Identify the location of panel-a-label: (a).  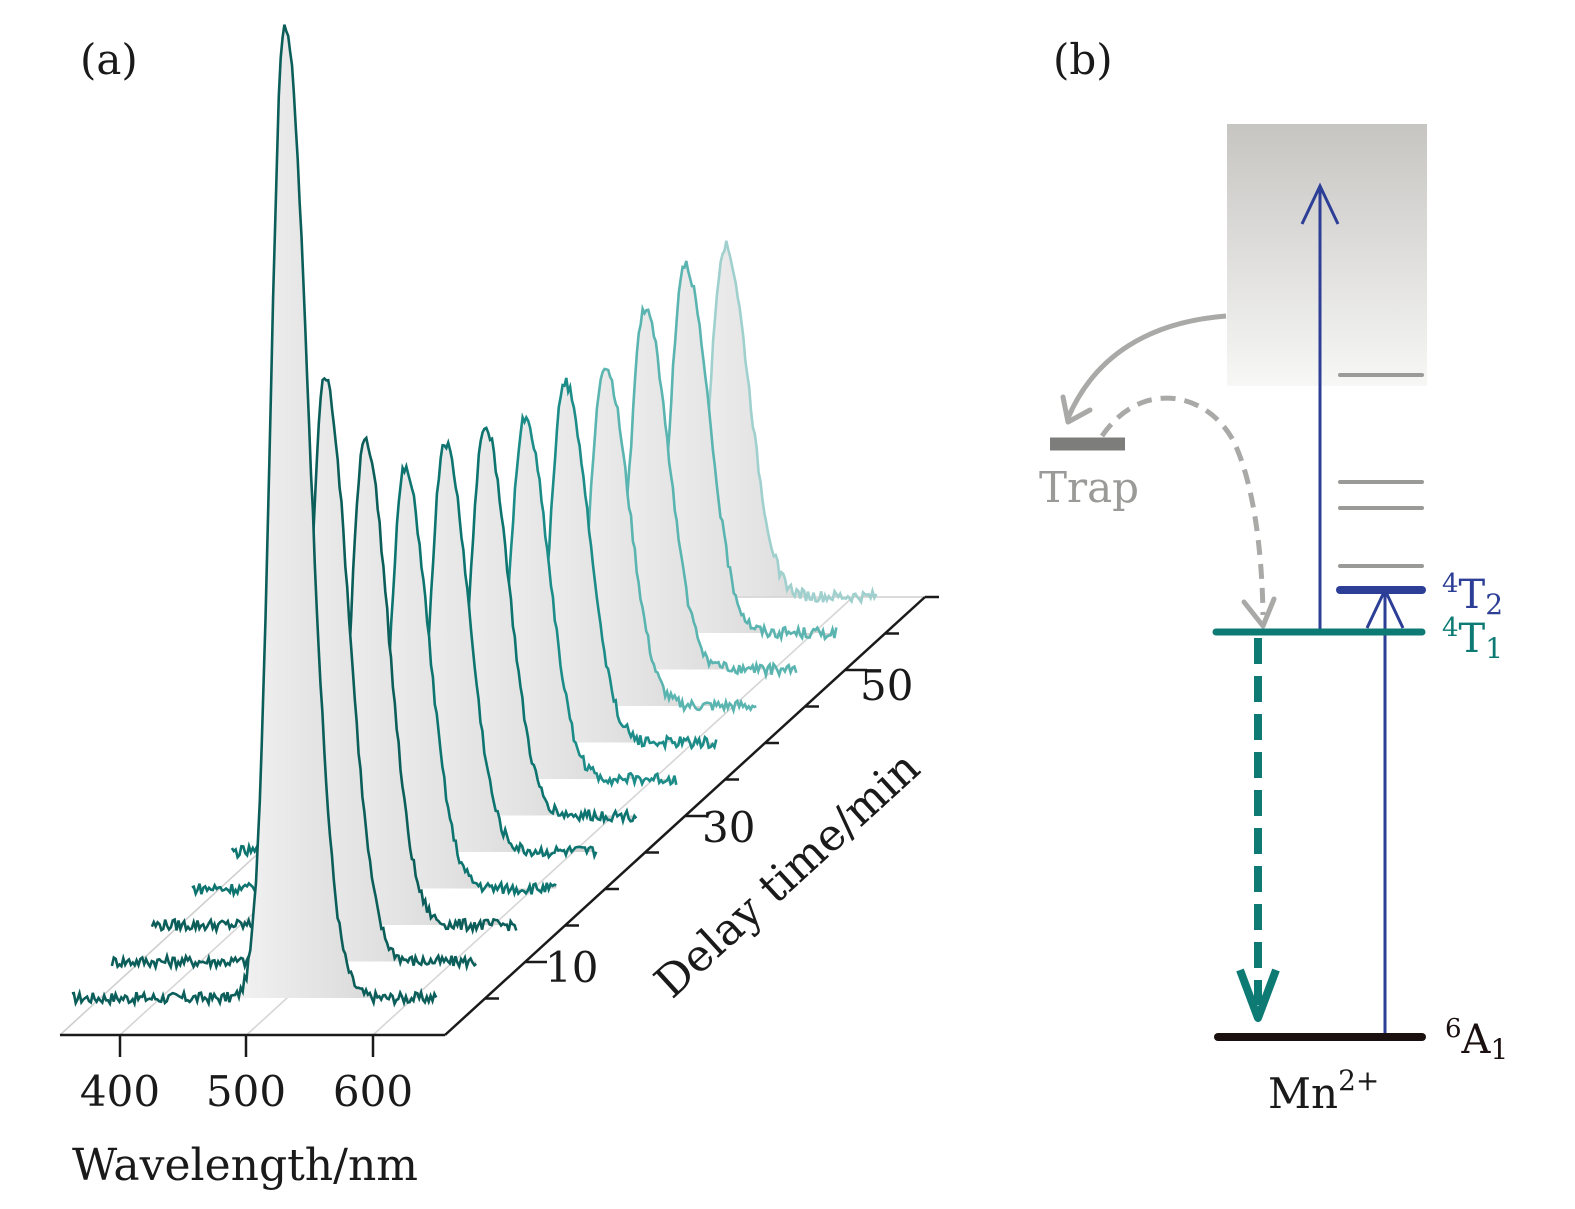
(109, 59).